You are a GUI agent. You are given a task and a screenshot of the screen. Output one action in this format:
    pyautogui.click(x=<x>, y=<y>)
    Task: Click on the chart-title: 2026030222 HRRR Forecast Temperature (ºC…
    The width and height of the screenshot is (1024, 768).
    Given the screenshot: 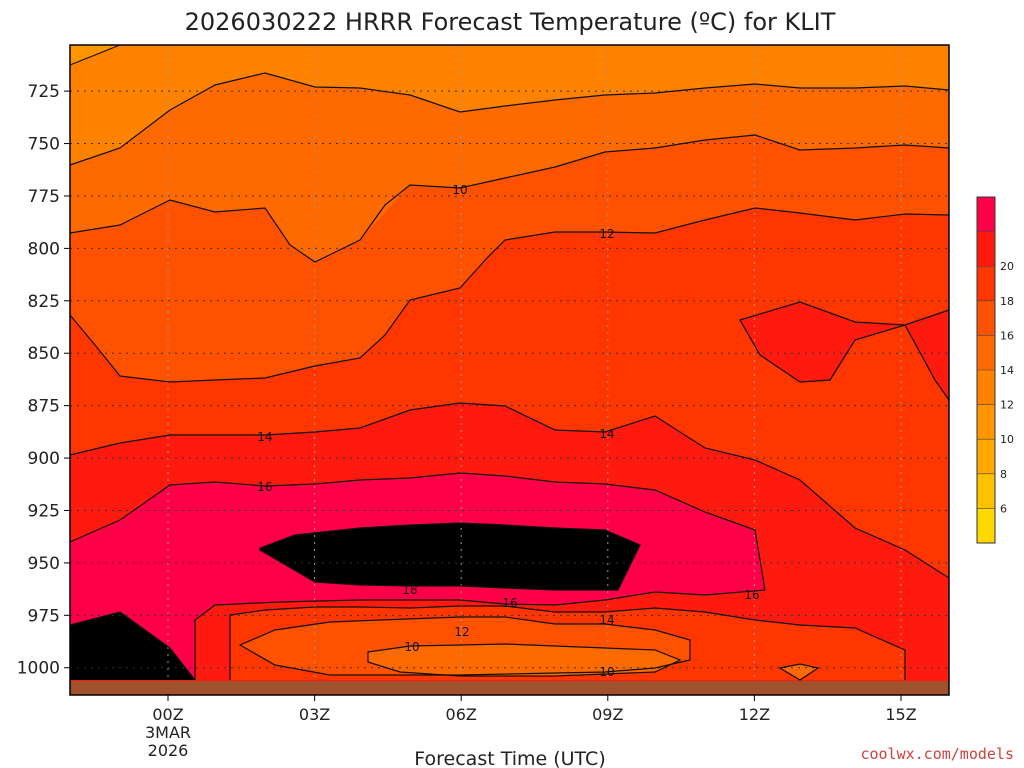 What is the action you would take?
    pyautogui.click(x=510, y=22)
    